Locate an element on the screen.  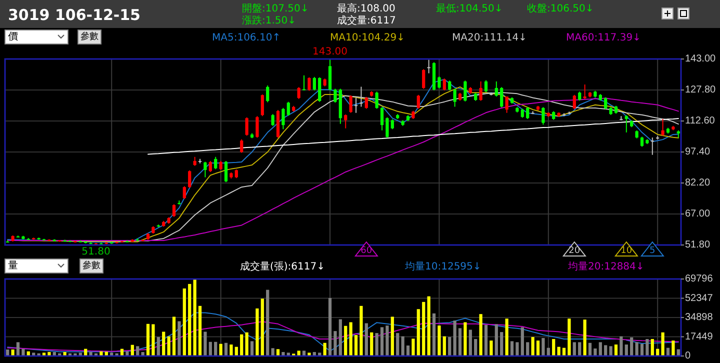
chart-title: 3019 106-12-15 is located at coordinates (74, 15).